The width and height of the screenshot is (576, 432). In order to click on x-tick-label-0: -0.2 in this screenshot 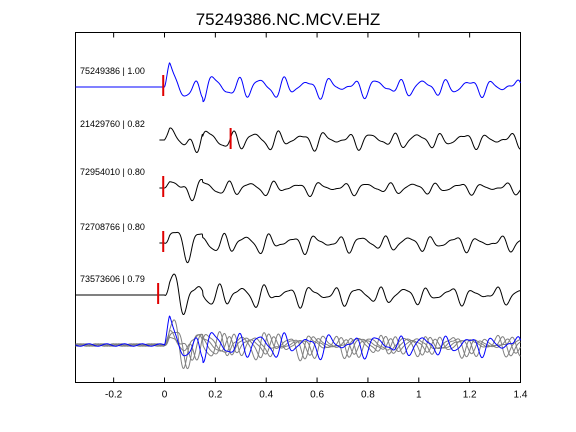, I will do `click(114, 395)`.